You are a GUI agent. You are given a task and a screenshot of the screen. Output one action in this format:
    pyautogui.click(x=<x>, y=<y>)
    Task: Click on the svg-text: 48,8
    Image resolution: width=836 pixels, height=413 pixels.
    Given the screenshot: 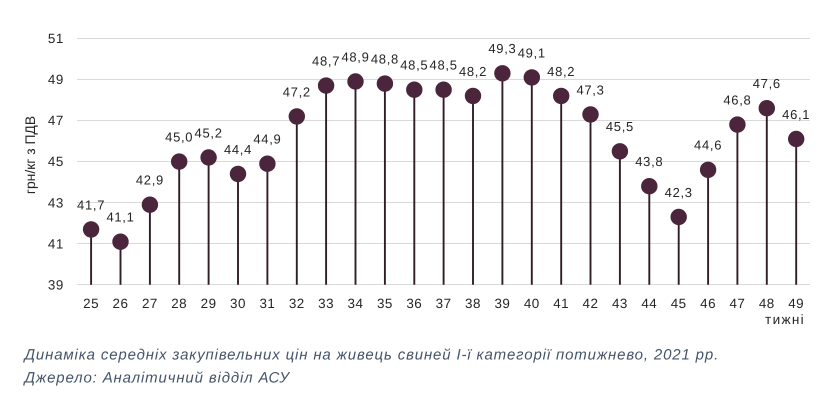 What is the action you would take?
    pyautogui.click(x=385, y=59)
    